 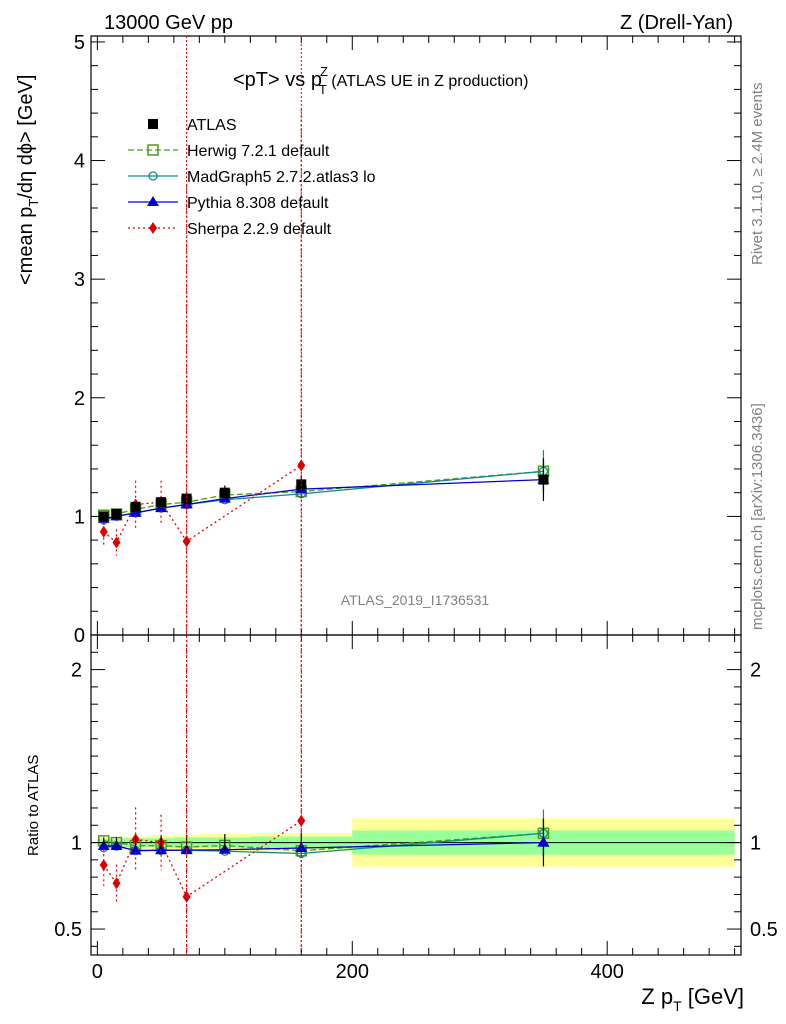 I want to click on ratio-ytick-label-right: 1, so click(x=755, y=844).